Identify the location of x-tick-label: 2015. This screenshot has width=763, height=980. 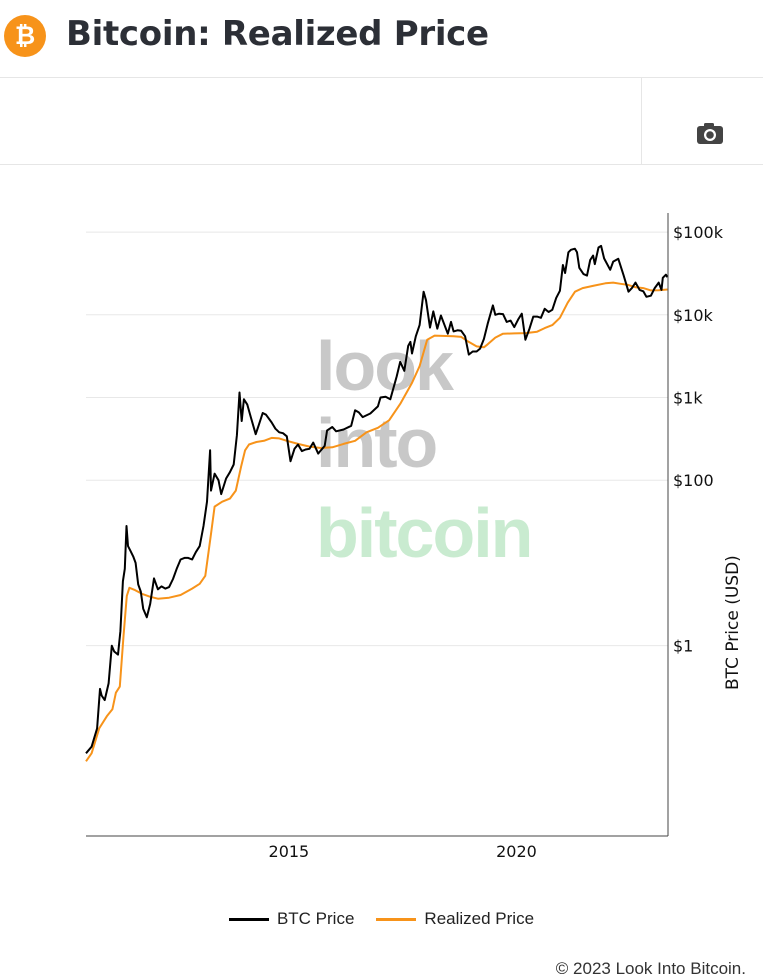
(289, 851).